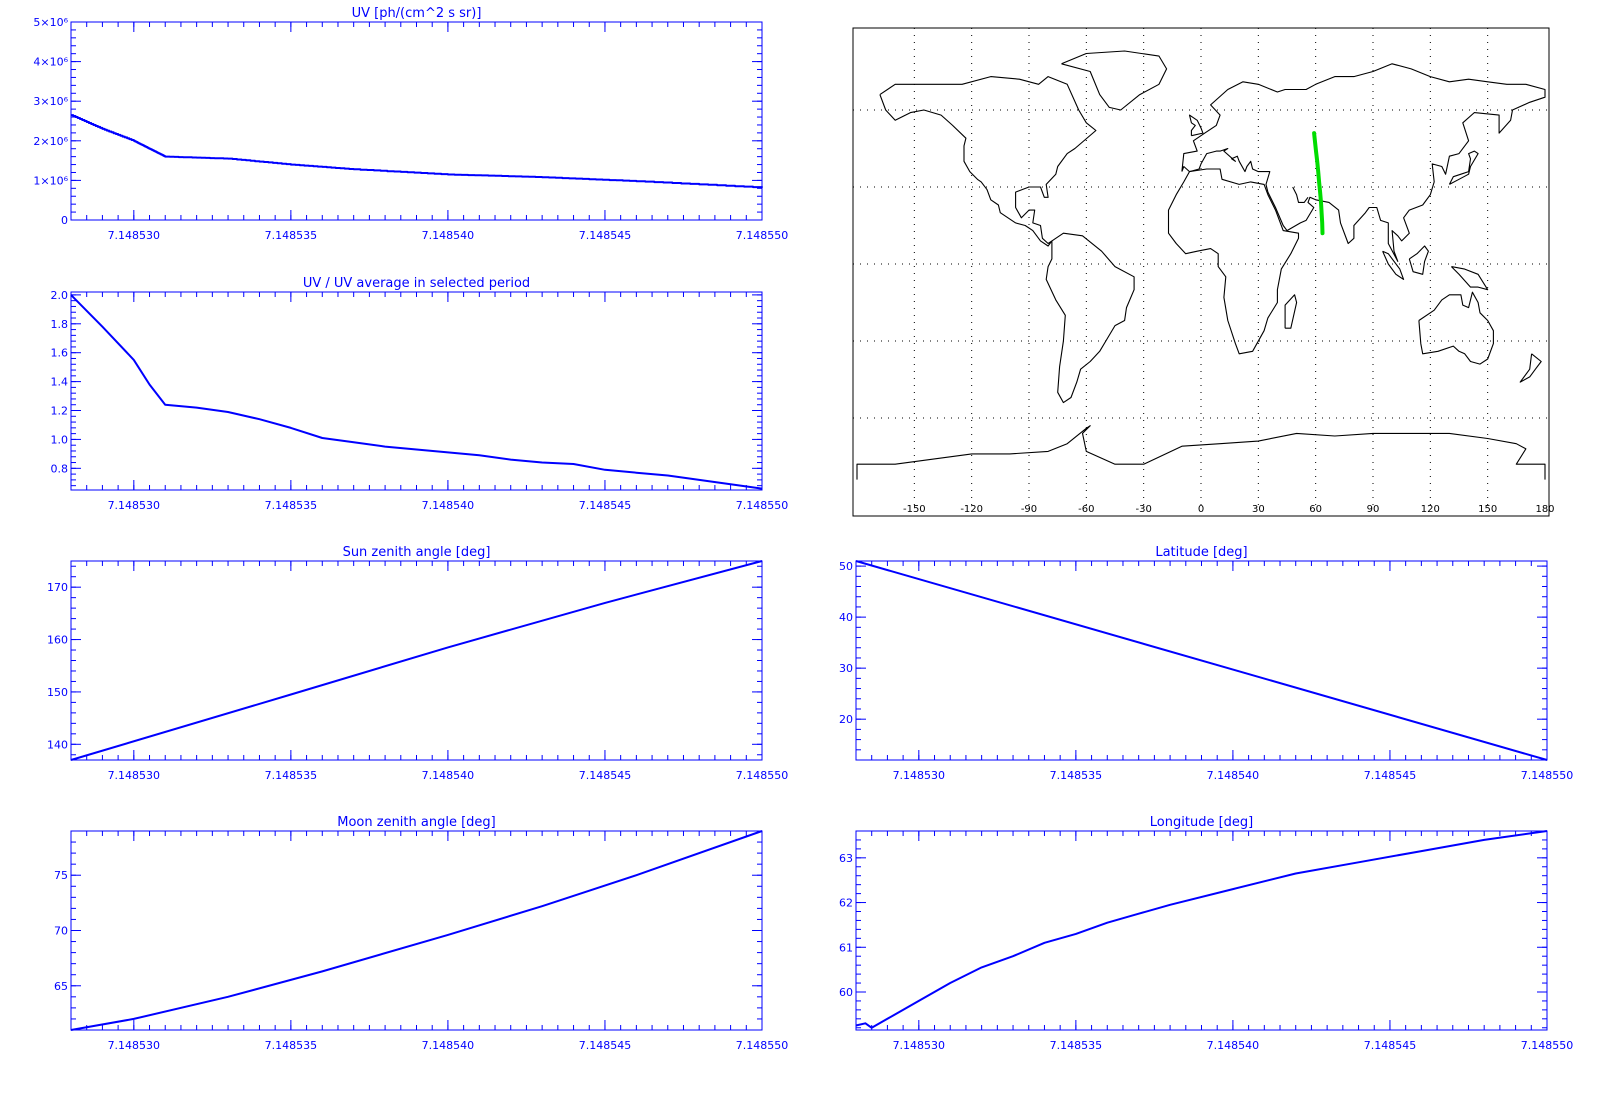 The width and height of the screenshot is (1600, 1100). What do you see at coordinates (57, 587) in the screenshot?
I see `sun-zenith-ytick-label: 170` at bounding box center [57, 587].